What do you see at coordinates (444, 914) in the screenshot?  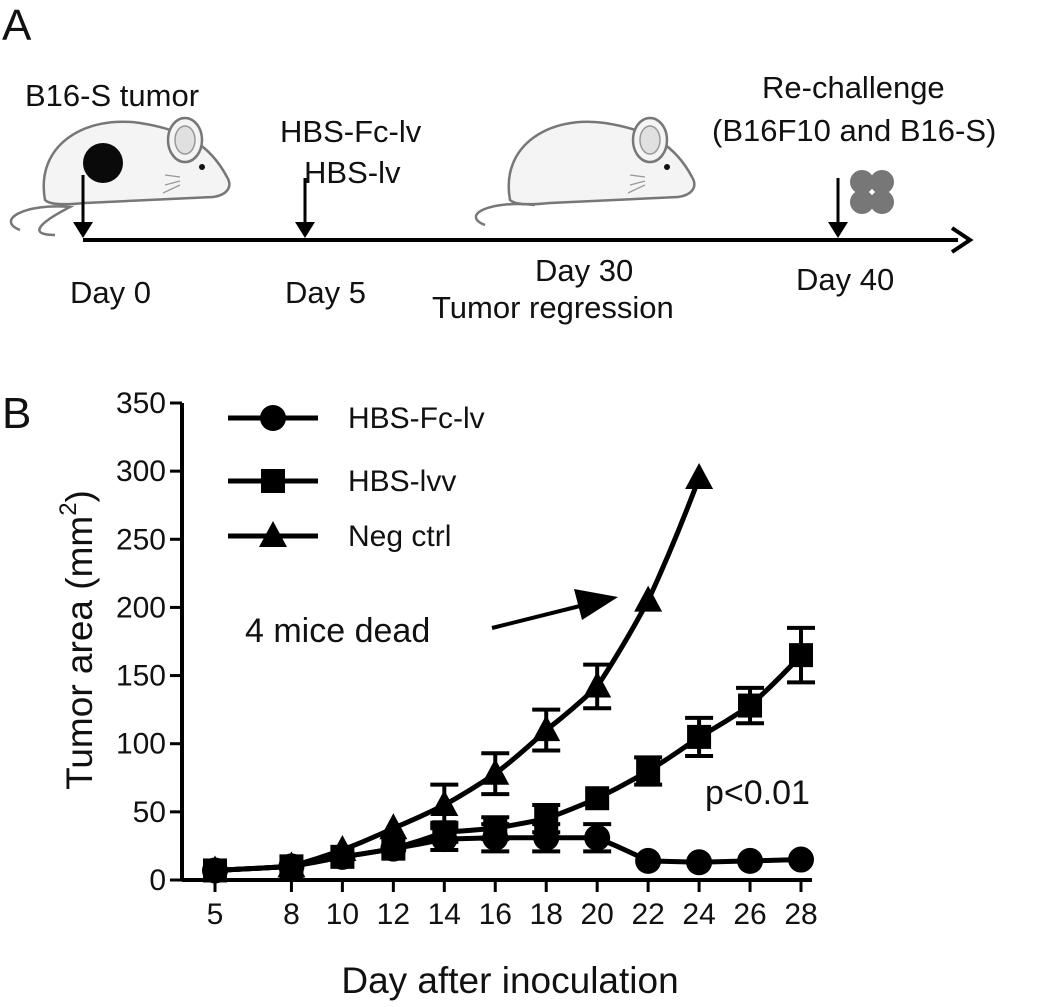 I see `x-tick-label: 14` at bounding box center [444, 914].